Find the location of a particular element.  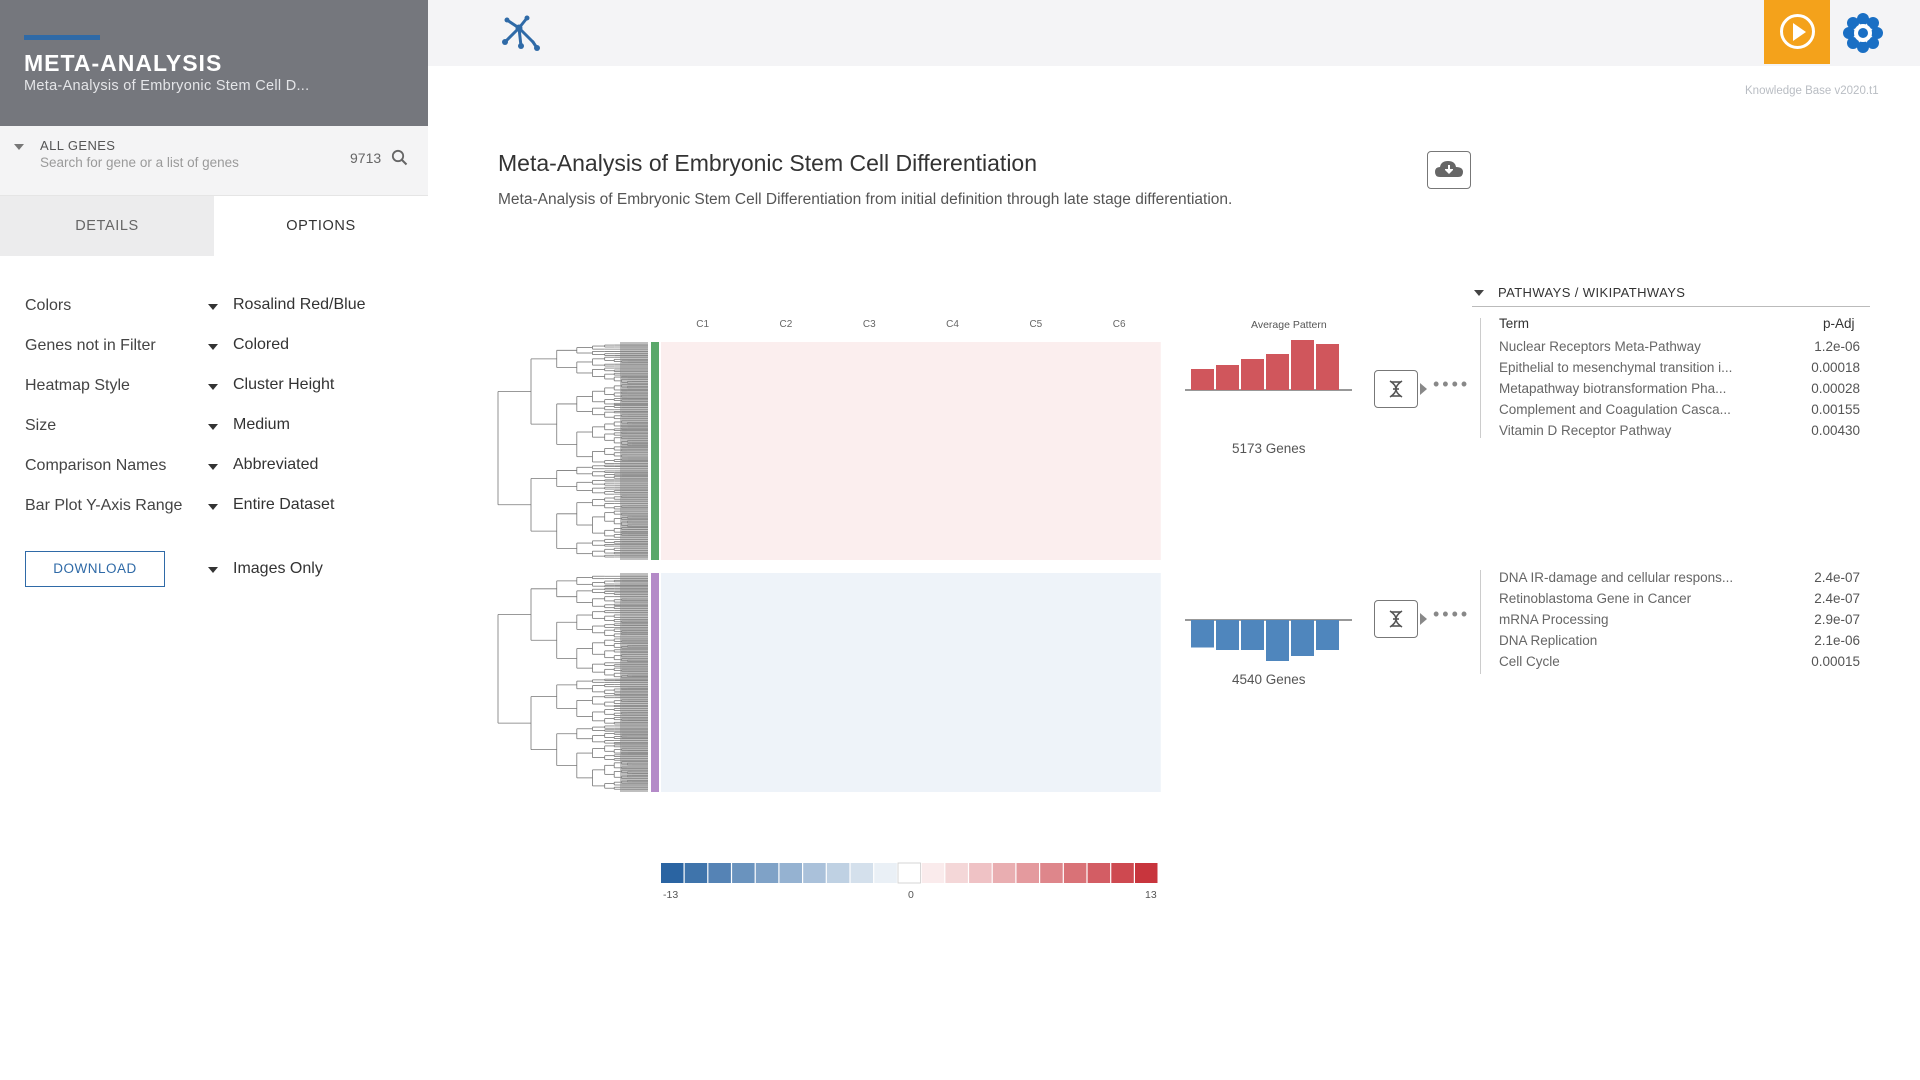

knowledge-base-version: Knowledge Base v2020.t1 is located at coordinates (1812, 91).